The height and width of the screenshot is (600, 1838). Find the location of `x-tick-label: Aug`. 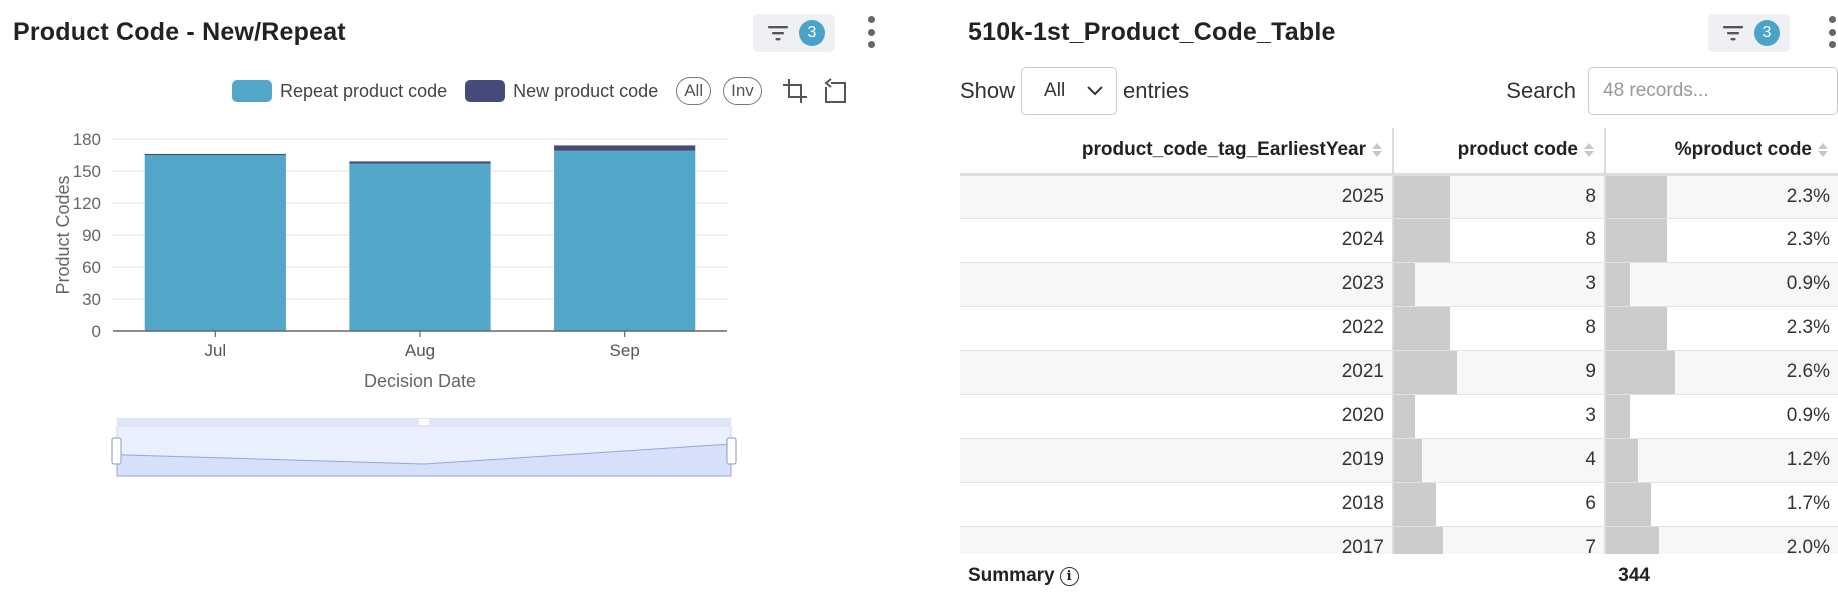

x-tick-label: Aug is located at coordinates (420, 350).